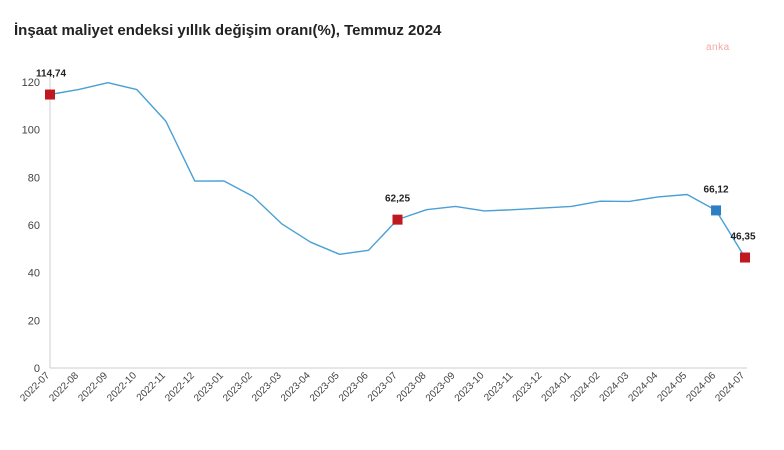  I want to click on x-tick-label: 2024-05, so click(672, 387).